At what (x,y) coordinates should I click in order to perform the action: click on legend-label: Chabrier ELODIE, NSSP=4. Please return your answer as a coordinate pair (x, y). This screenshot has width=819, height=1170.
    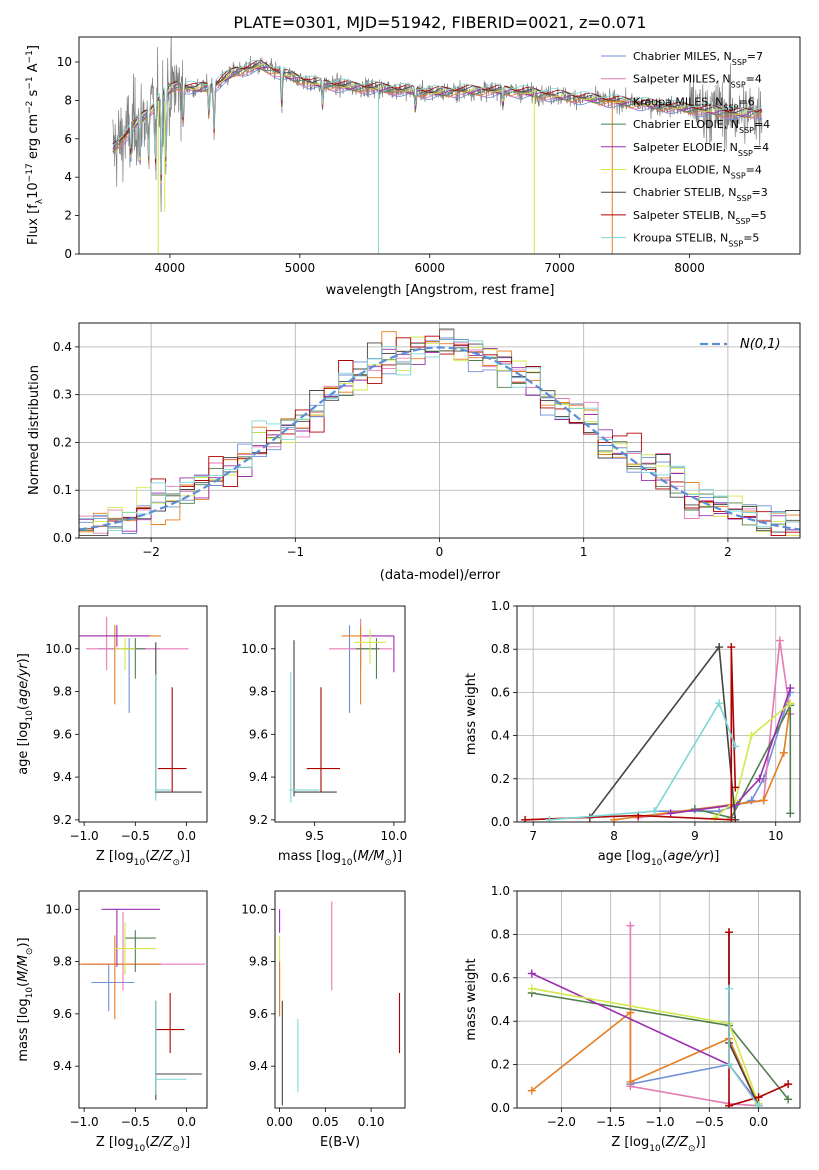
    Looking at the image, I should click on (701, 126).